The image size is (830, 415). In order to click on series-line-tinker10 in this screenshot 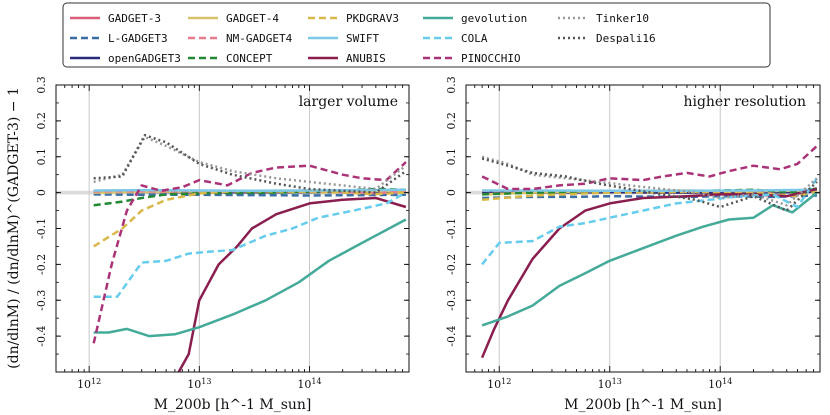, I will do `click(250, 163)`.